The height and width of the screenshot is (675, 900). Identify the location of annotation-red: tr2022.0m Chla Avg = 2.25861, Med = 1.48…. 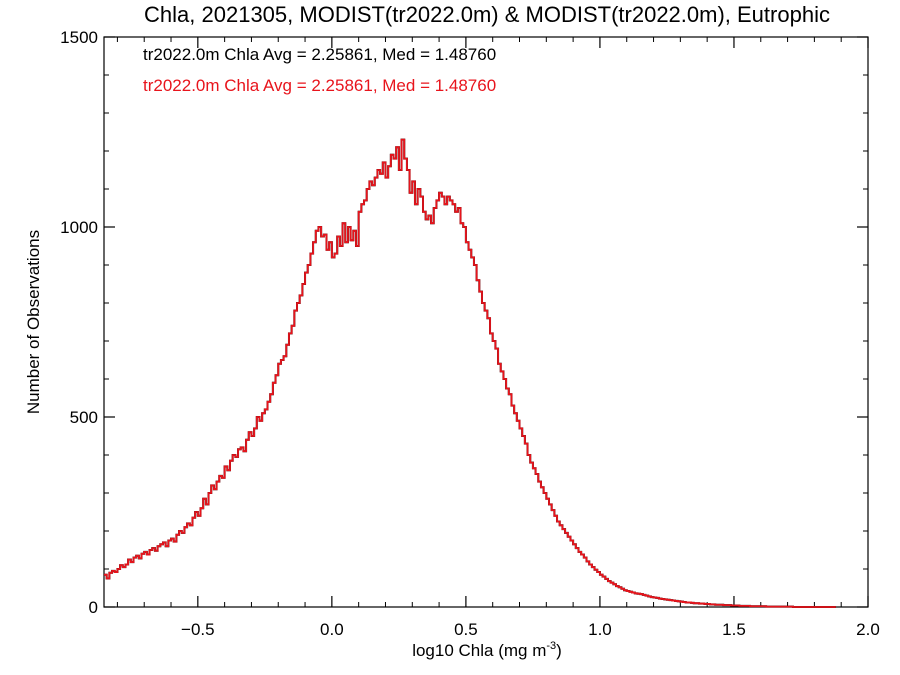
(319, 85).